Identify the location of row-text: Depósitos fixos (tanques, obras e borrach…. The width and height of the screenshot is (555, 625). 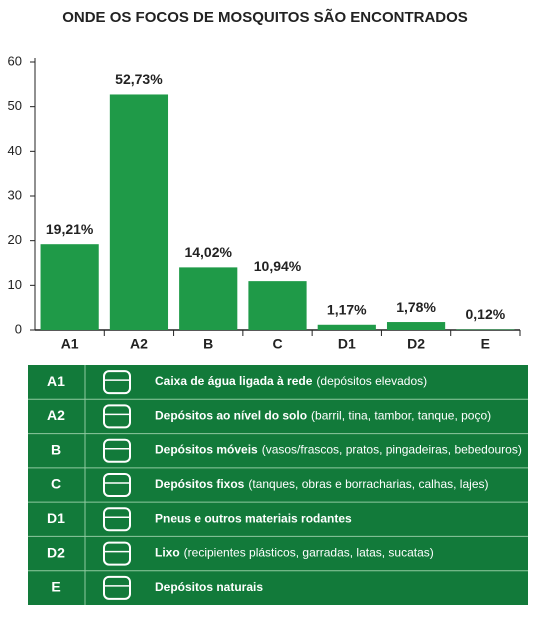
(321, 484).